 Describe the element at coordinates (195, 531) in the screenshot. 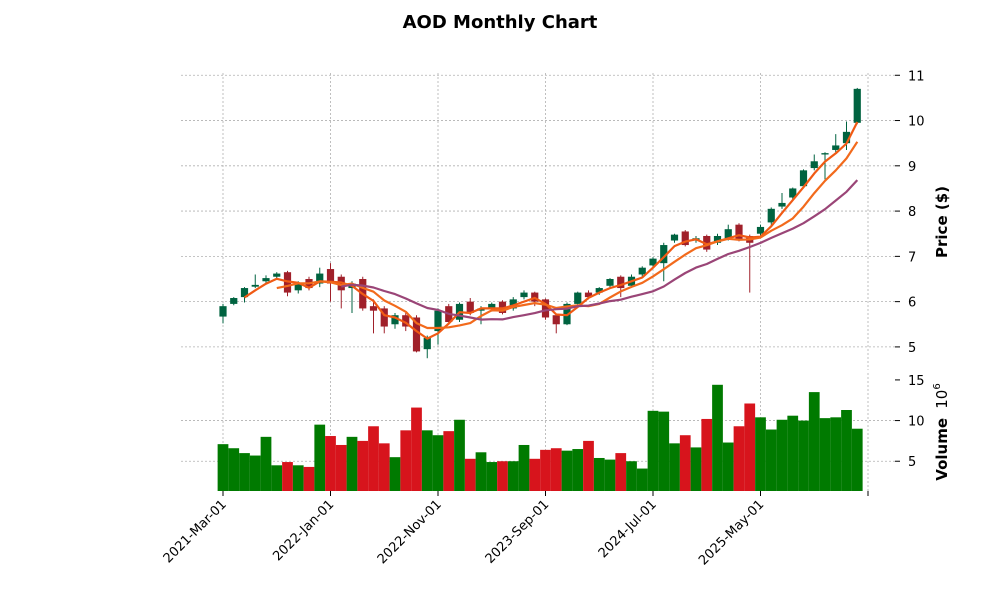

I see `x-tick-label: 2021-Mar-01` at that location.